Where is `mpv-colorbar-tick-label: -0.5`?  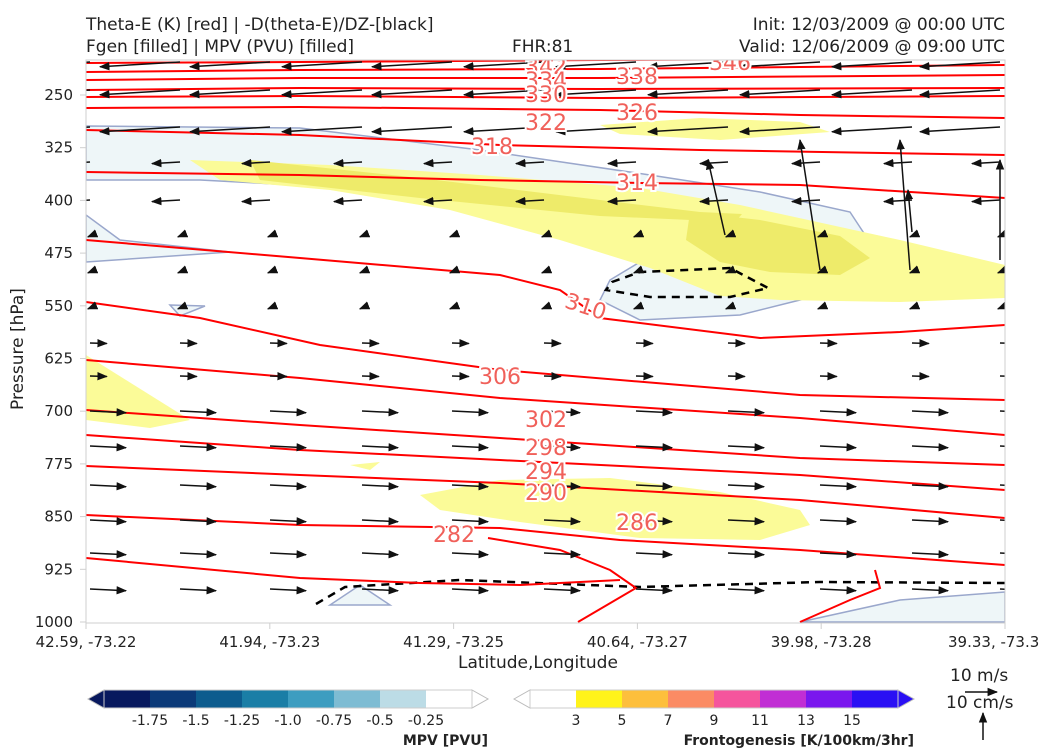 mpv-colorbar-tick-label: -0.5 is located at coordinates (379, 721).